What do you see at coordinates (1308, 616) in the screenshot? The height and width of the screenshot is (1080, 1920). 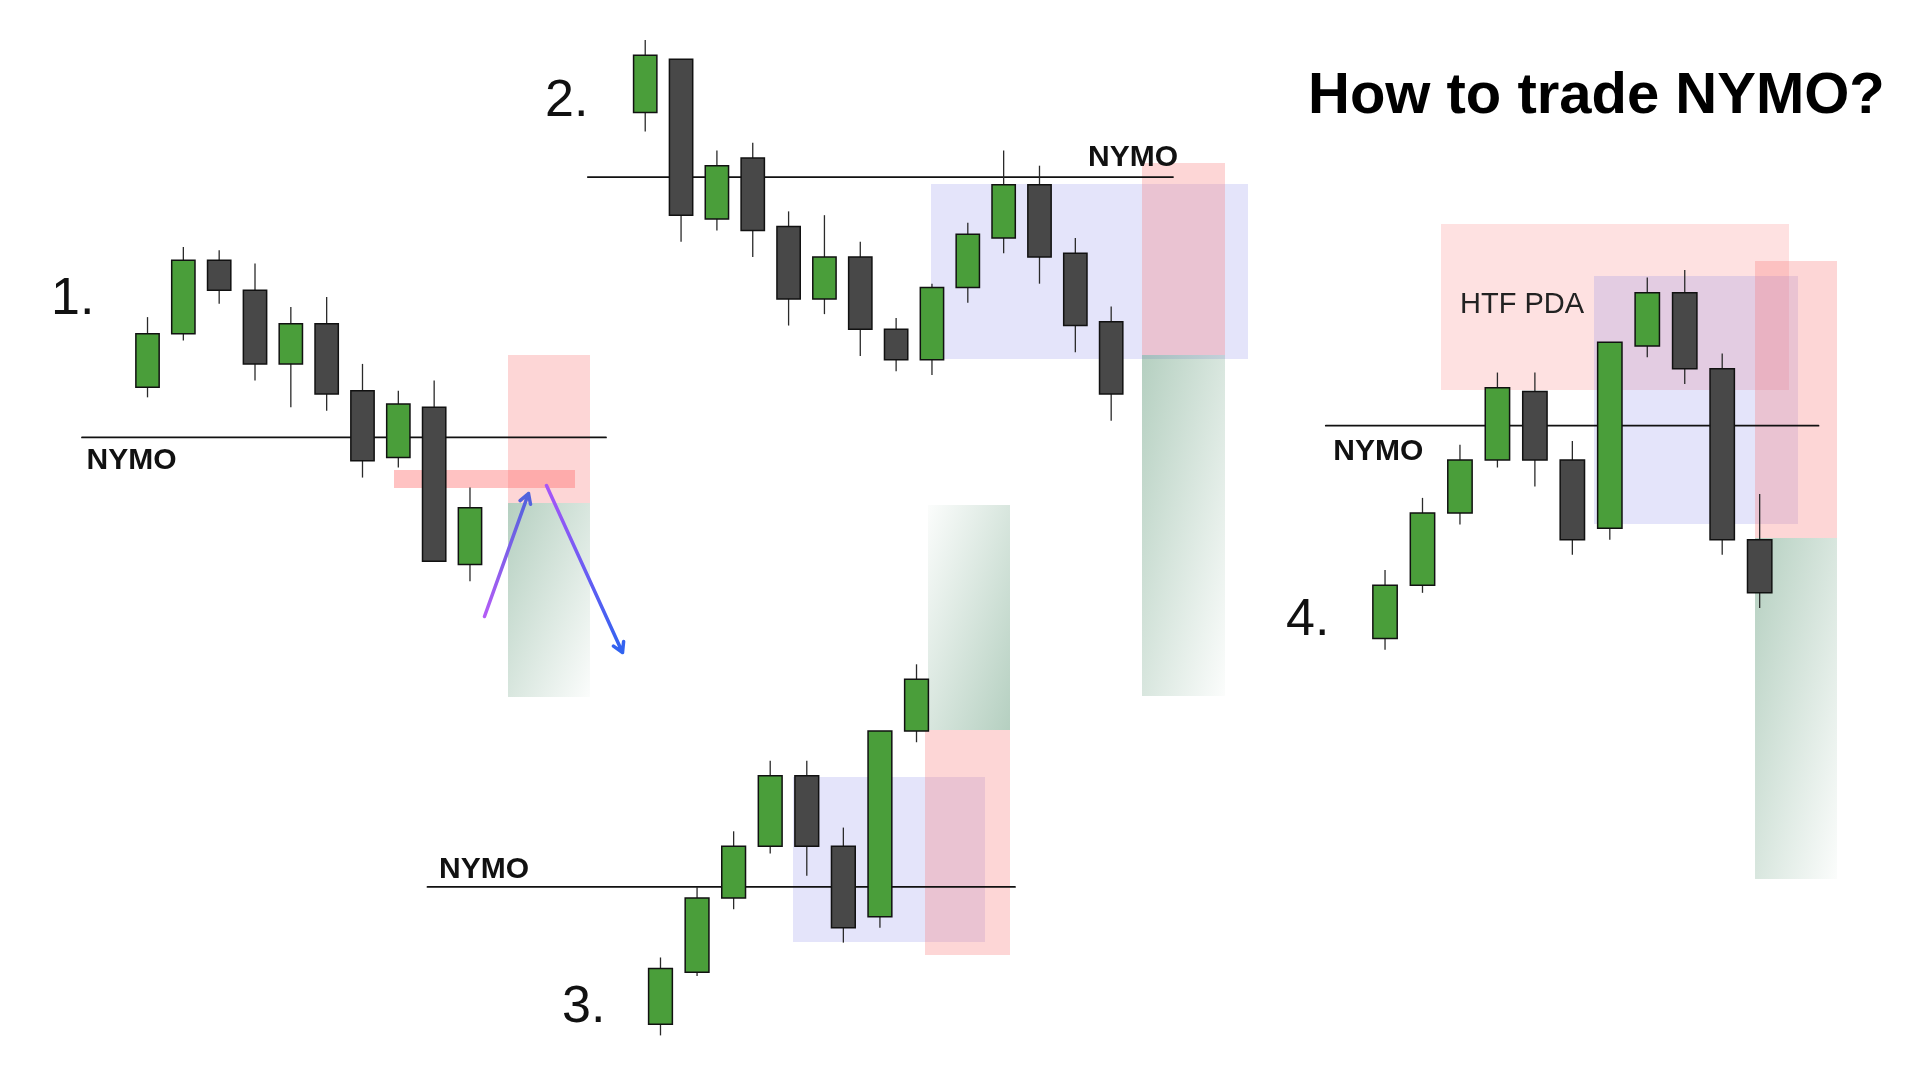 I see `text: 4.` at bounding box center [1308, 616].